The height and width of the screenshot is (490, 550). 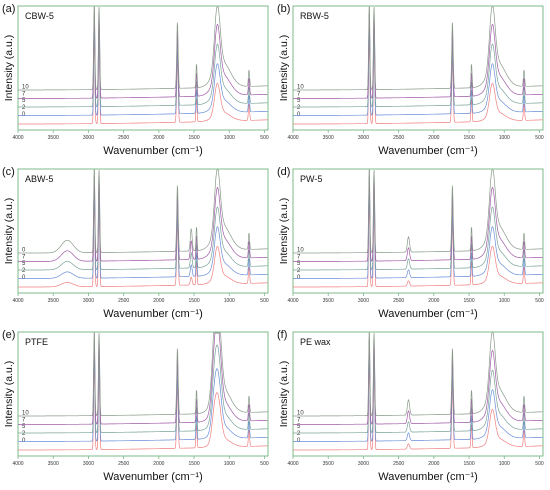 What do you see at coordinates (283, 9) in the screenshot?
I see `panel-label: (b)` at bounding box center [283, 9].